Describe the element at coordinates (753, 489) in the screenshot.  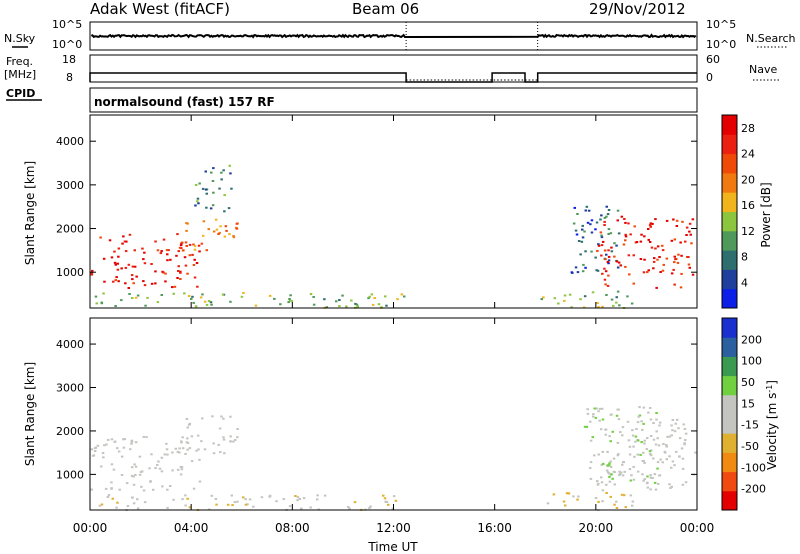
I see `velocity-colorbar-tick: -200` at that location.